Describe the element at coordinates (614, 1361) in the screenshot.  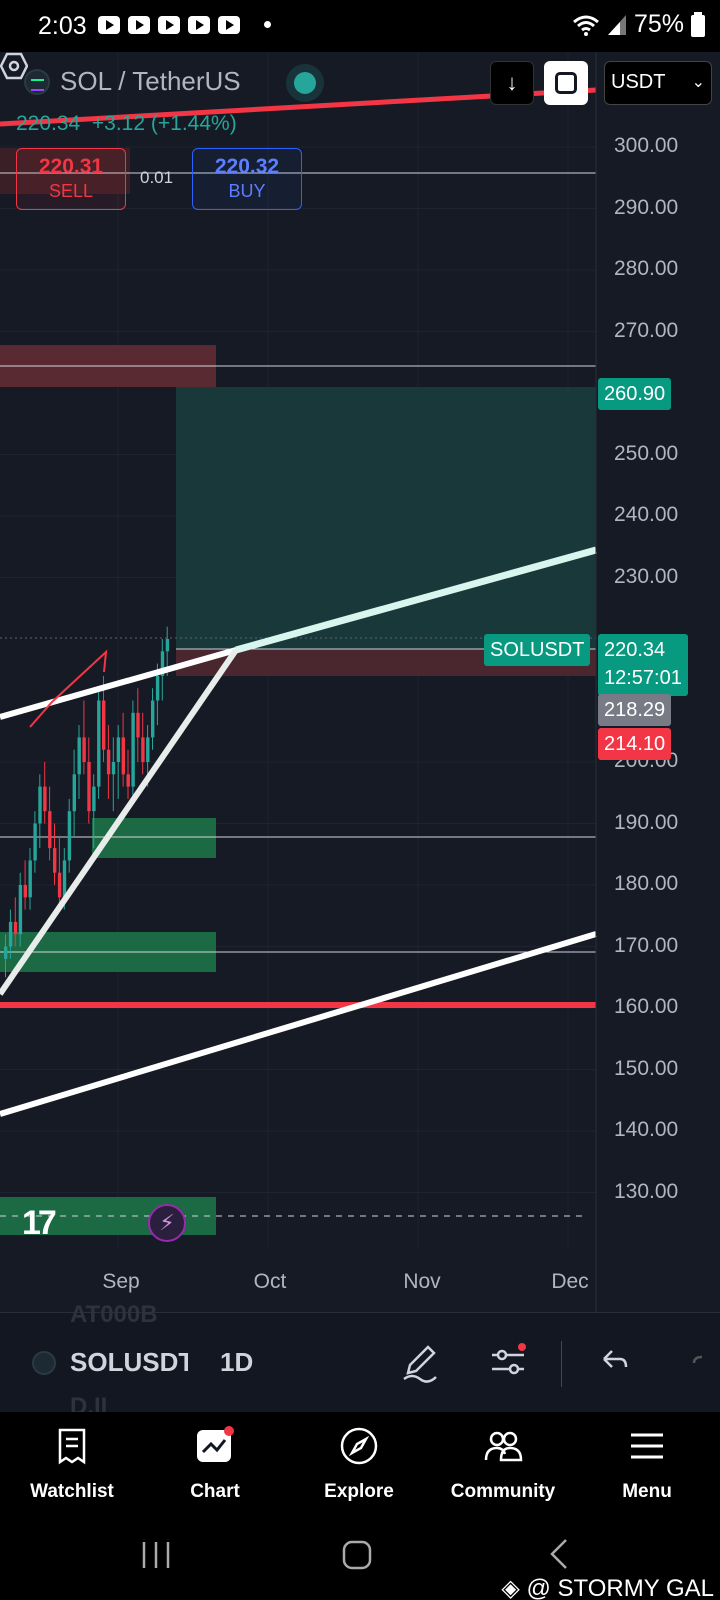
I see `undo-icon` at that location.